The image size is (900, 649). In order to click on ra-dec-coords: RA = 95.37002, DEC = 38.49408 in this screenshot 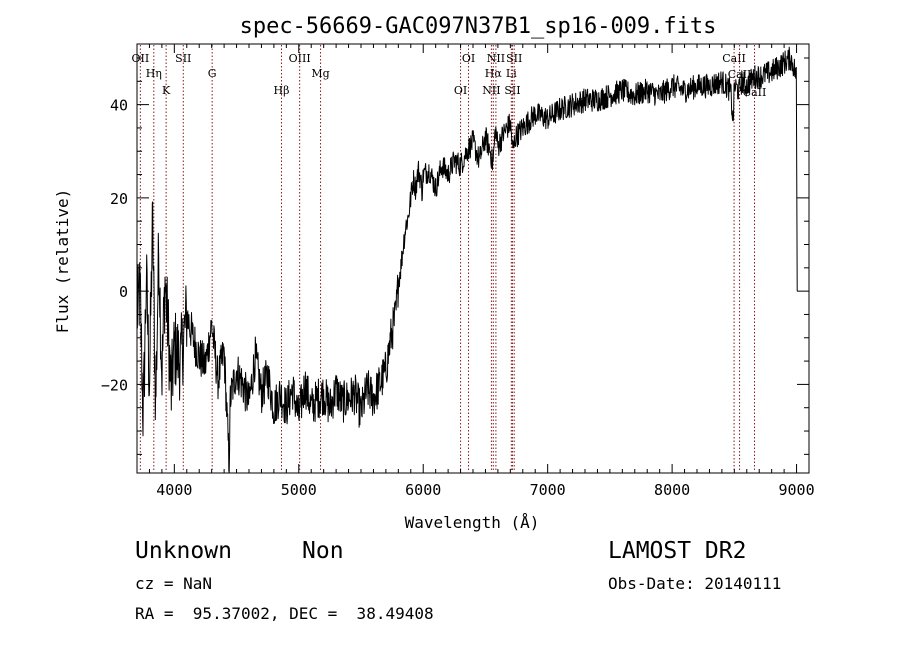, I will do `click(284, 613)`.